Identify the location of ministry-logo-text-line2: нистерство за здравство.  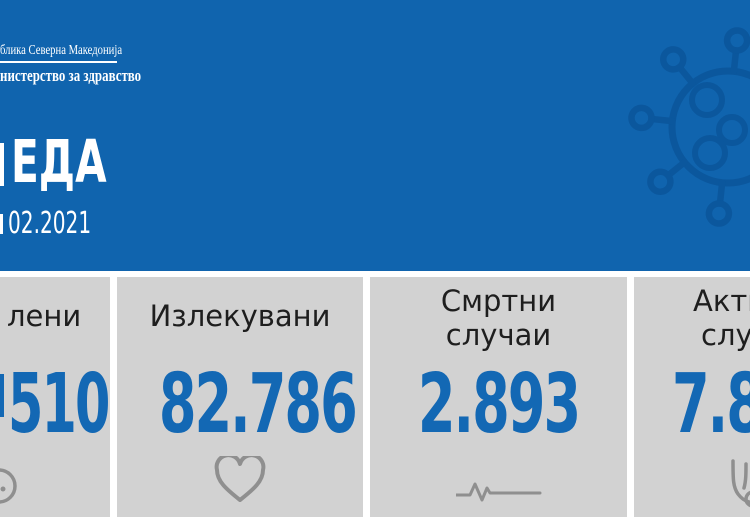
(71, 75).